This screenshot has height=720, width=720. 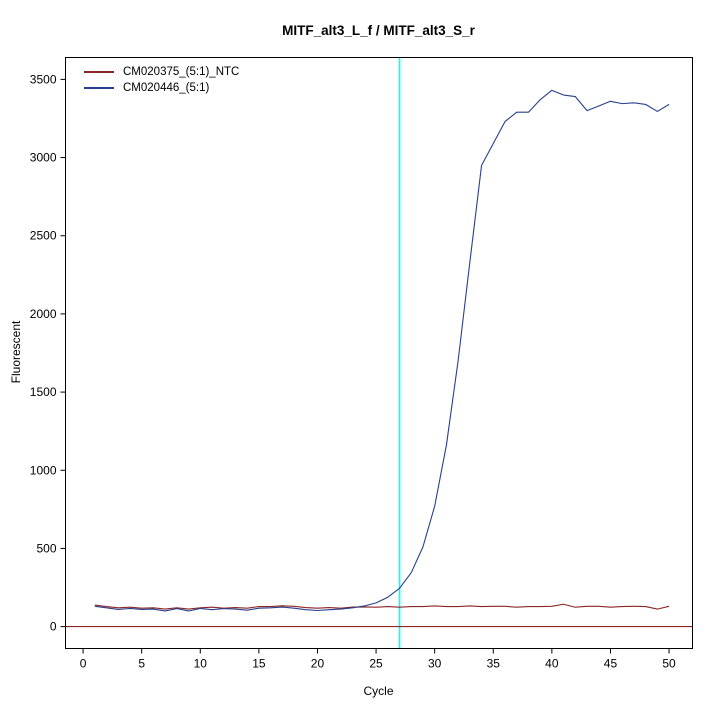 What do you see at coordinates (201, 664) in the screenshot?
I see `x-tick-label: 10` at bounding box center [201, 664].